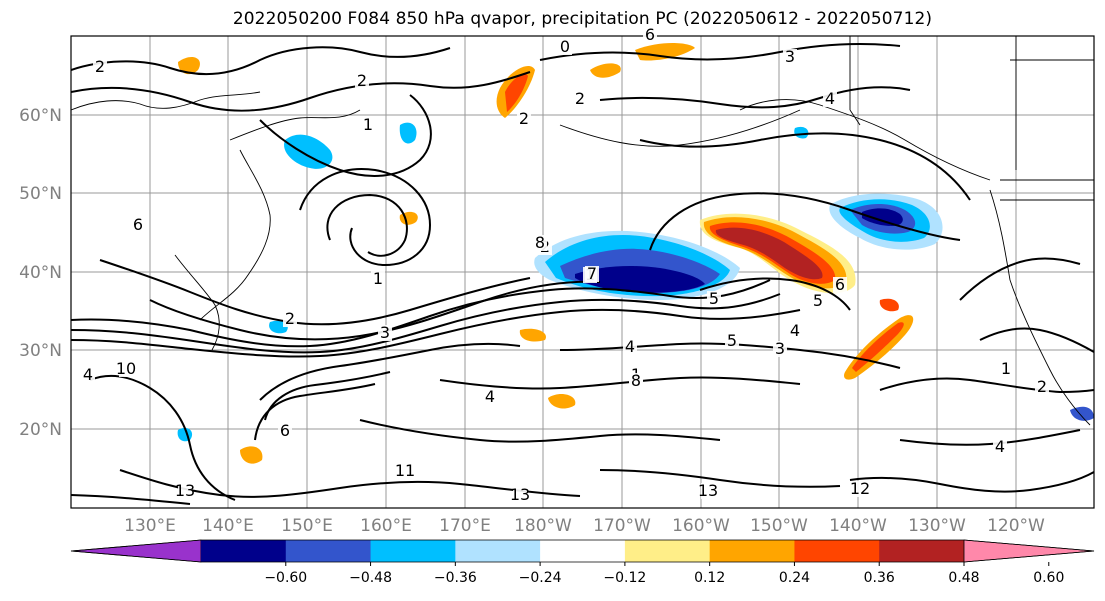  I want to click on contour-label: 3, so click(790, 56).